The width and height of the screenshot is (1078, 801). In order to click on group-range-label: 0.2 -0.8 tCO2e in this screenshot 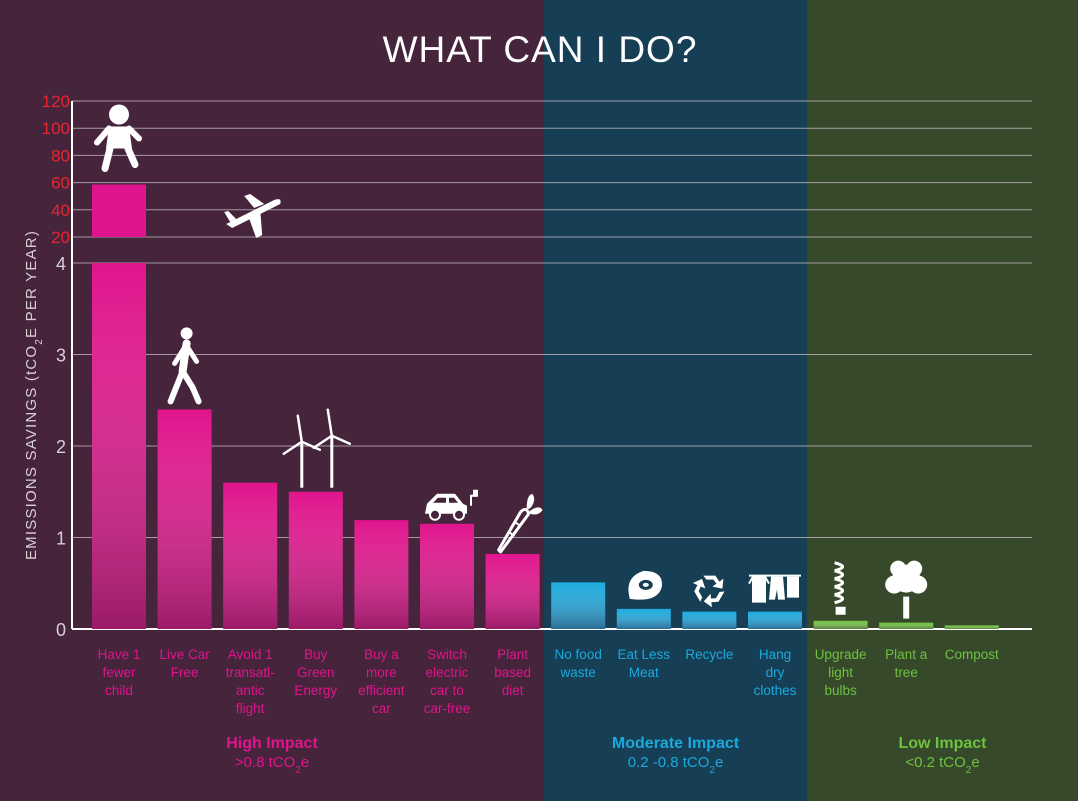, I will do `click(676, 765)`.